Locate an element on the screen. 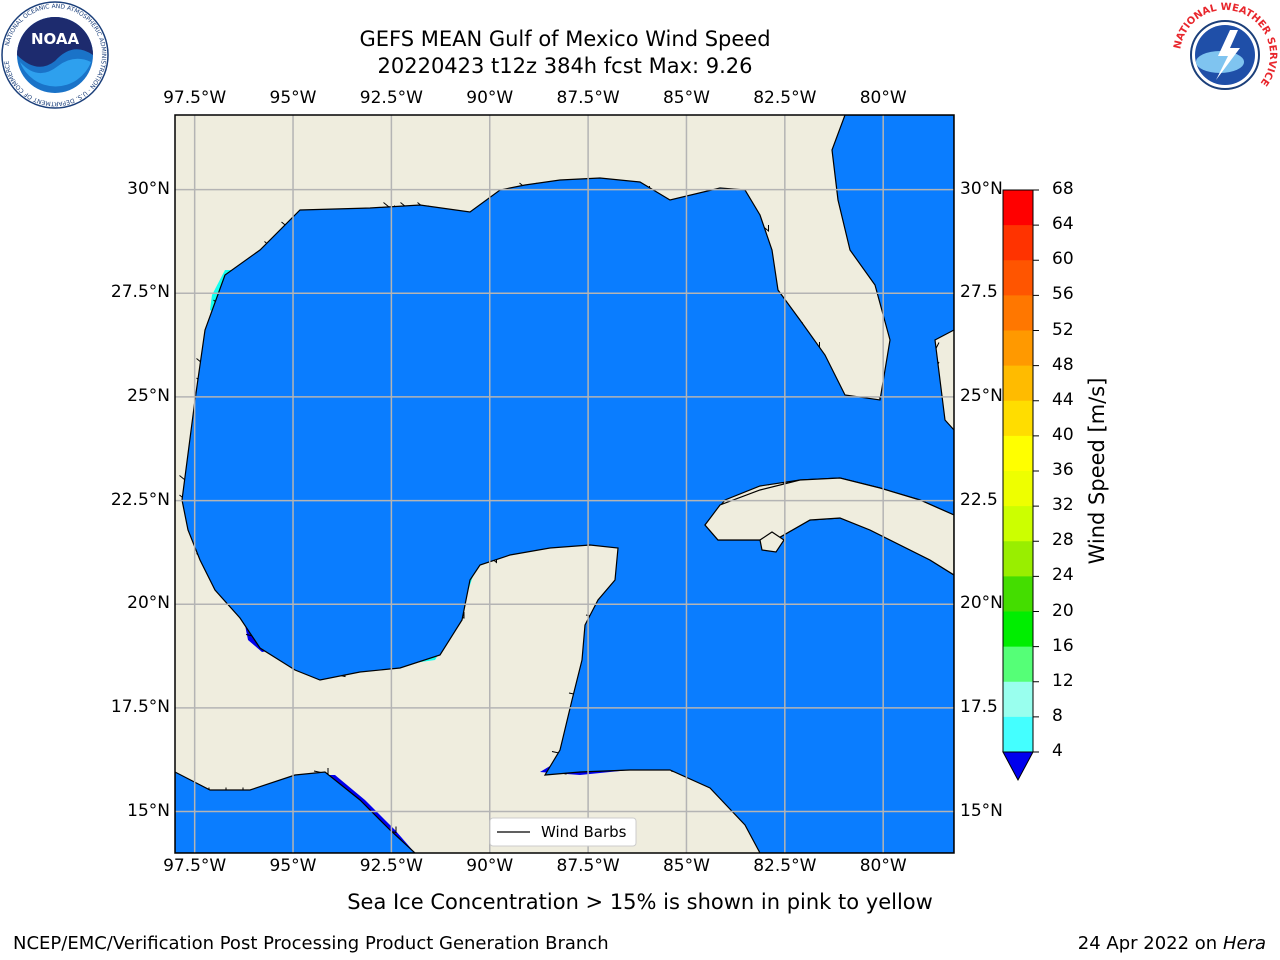 This screenshot has height=960, width=1280. footer-timestamp: 24 Apr 2022 on Hera is located at coordinates (1172, 943).